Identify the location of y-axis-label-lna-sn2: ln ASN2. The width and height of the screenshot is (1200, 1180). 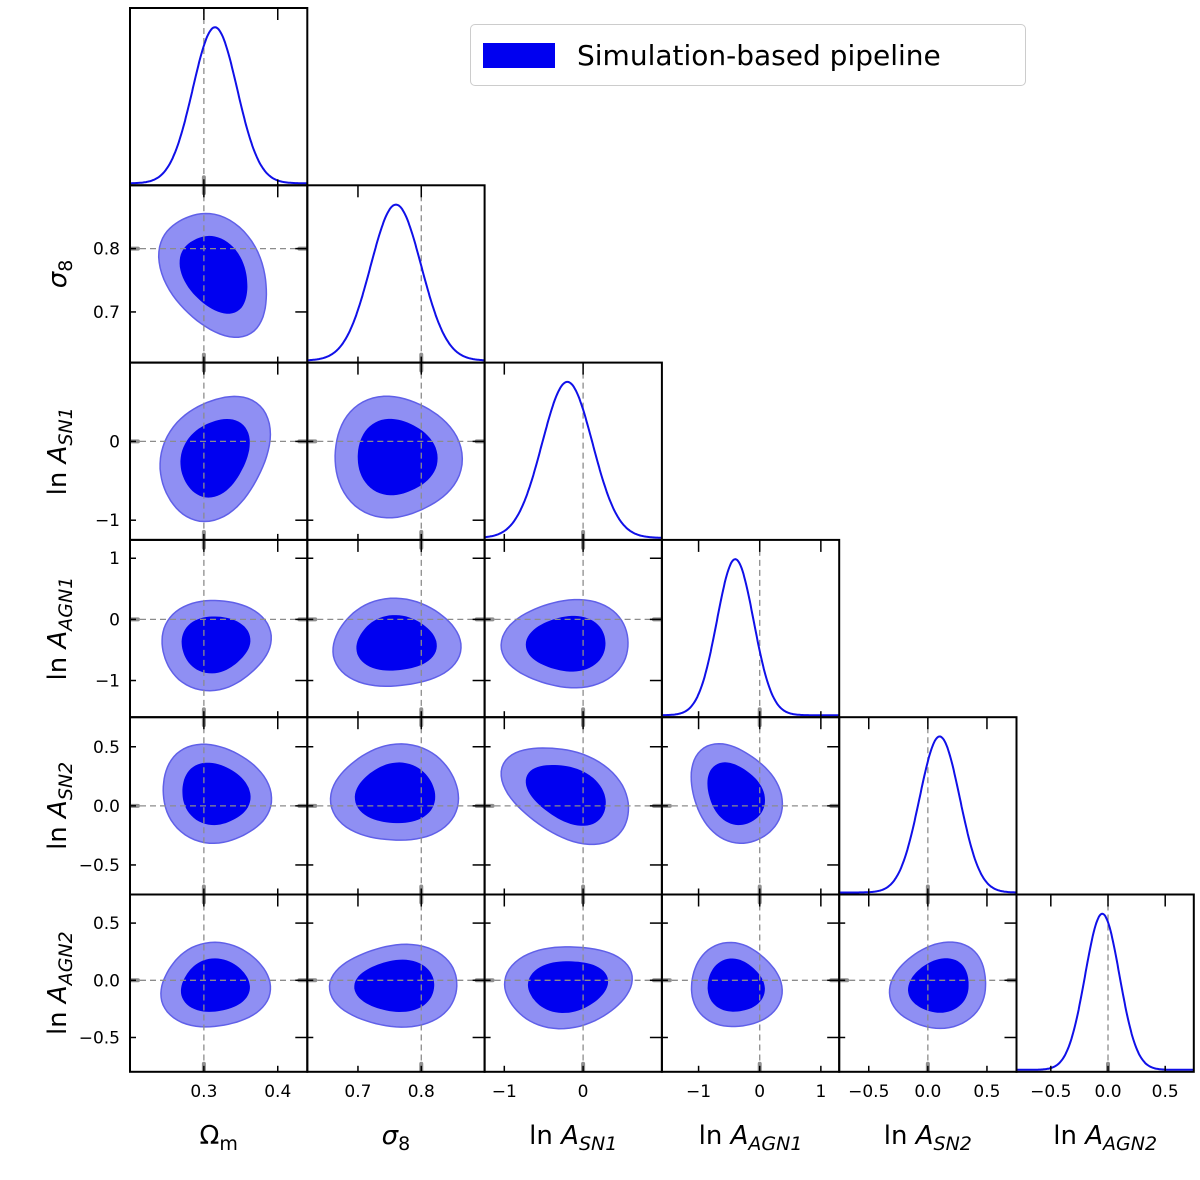
(60, 806).